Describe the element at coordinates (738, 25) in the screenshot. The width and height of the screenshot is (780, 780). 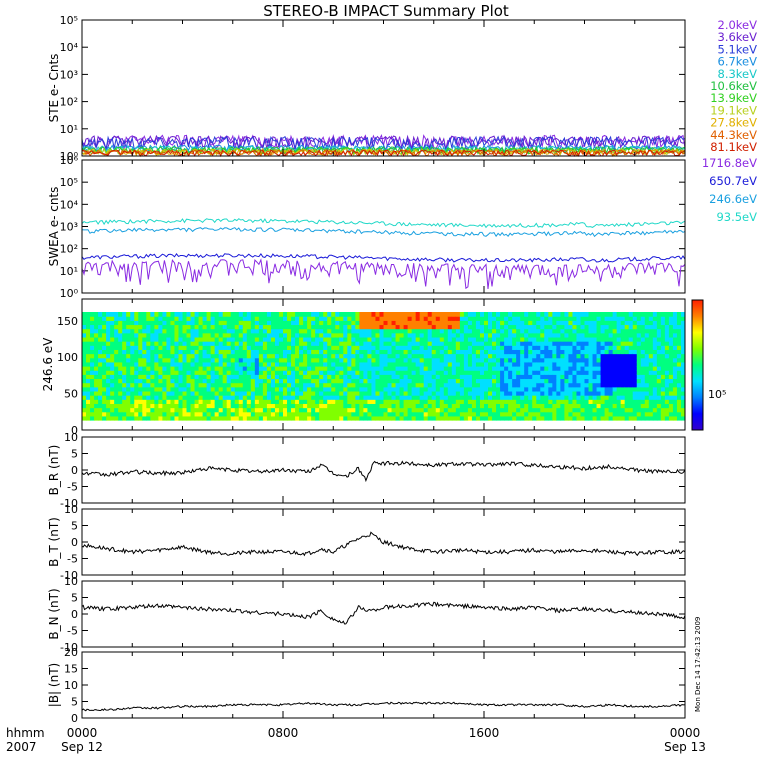
I see `legend-entry: 2.0keV` at that location.